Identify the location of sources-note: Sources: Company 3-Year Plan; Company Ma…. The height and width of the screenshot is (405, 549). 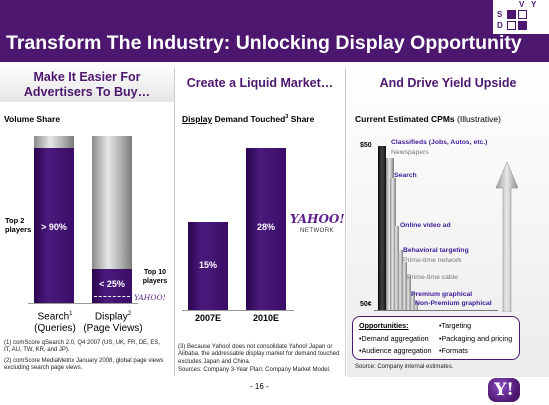
(254, 370).